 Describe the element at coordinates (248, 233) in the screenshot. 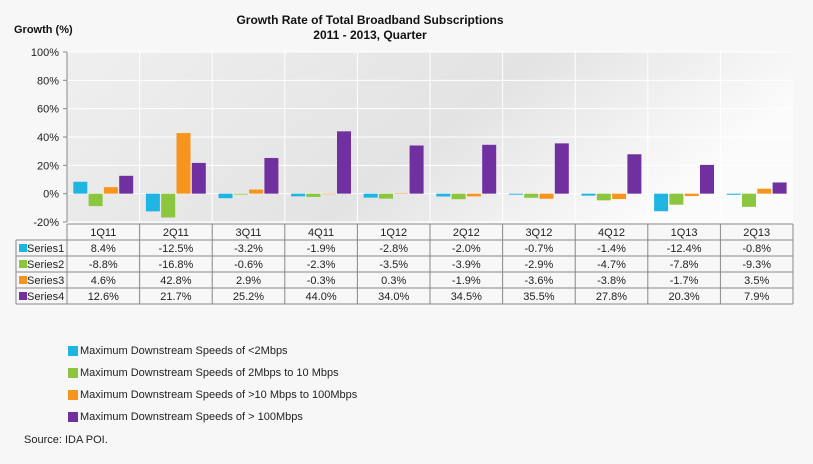

I see `x-tick-label: 3Q11` at that location.